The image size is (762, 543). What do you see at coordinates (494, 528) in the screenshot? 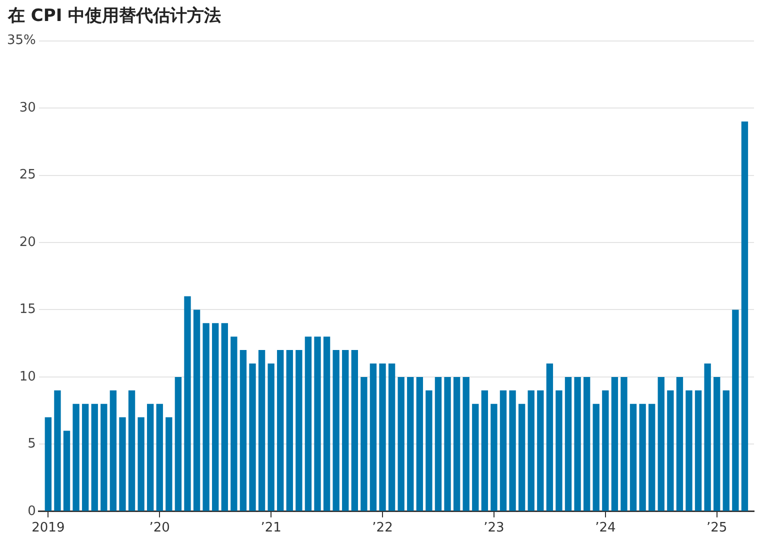
I see `x-tick-label: ’23` at bounding box center [494, 528].